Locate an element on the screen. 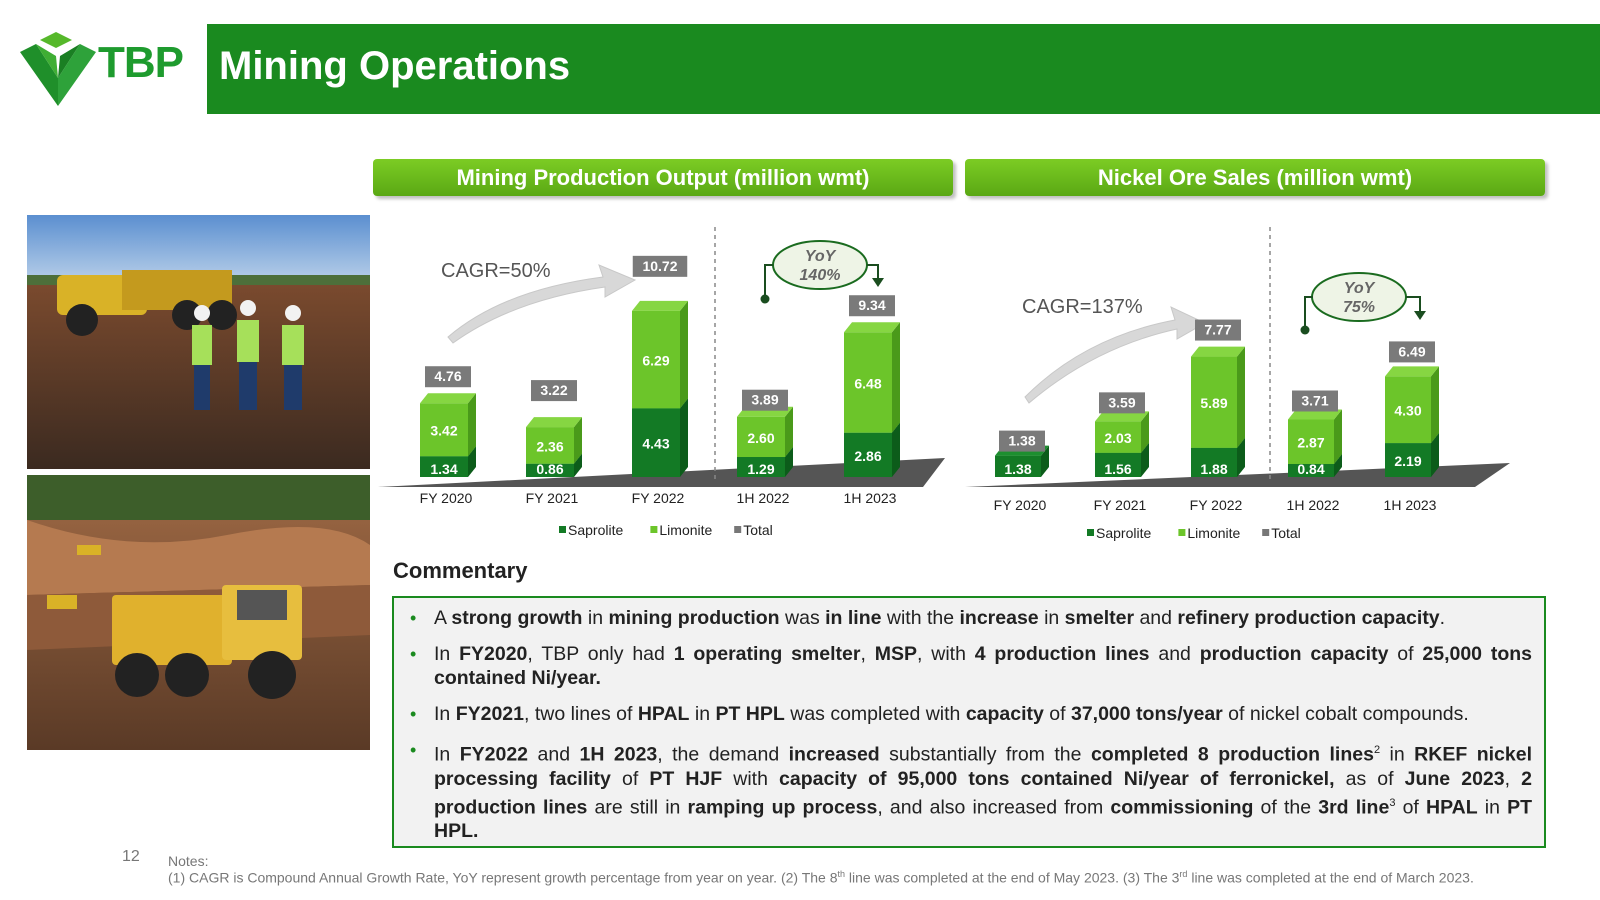 This screenshot has width=1600, height=900. data-label: 6.48 is located at coordinates (867, 383).